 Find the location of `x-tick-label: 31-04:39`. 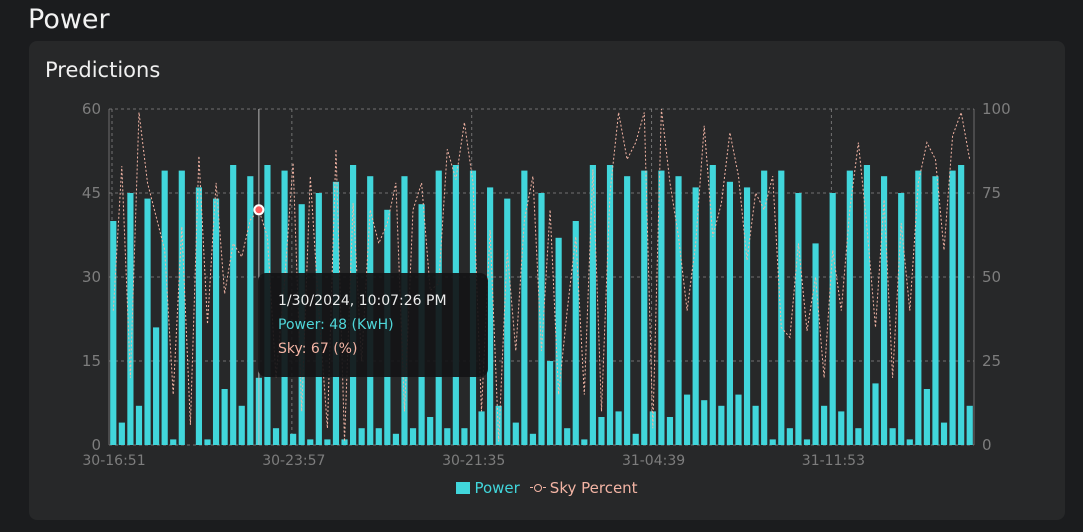

x-tick-label: 31-04:39 is located at coordinates (653, 461).